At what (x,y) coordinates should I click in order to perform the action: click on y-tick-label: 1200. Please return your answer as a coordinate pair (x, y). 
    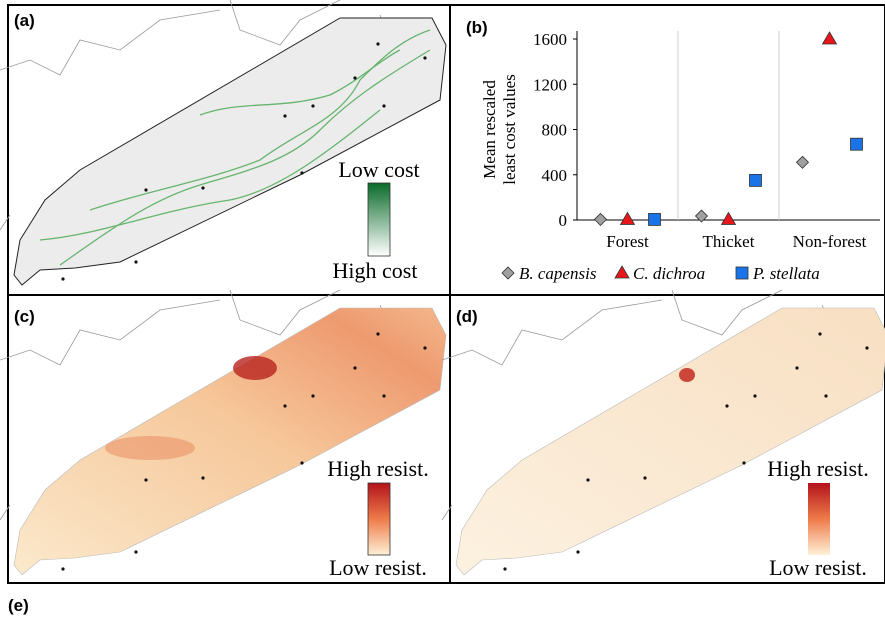
    Looking at the image, I should click on (550, 84).